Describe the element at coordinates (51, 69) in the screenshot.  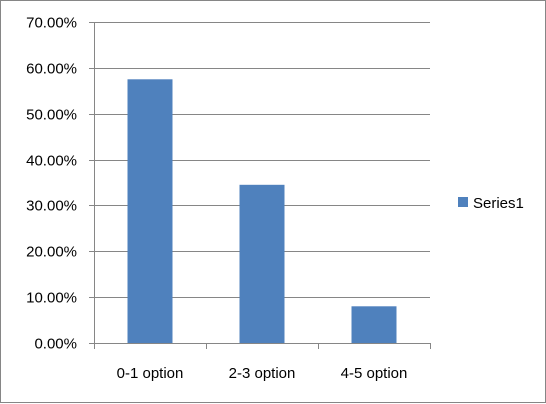
I see `y-tick-label: 60.00%` at that location.